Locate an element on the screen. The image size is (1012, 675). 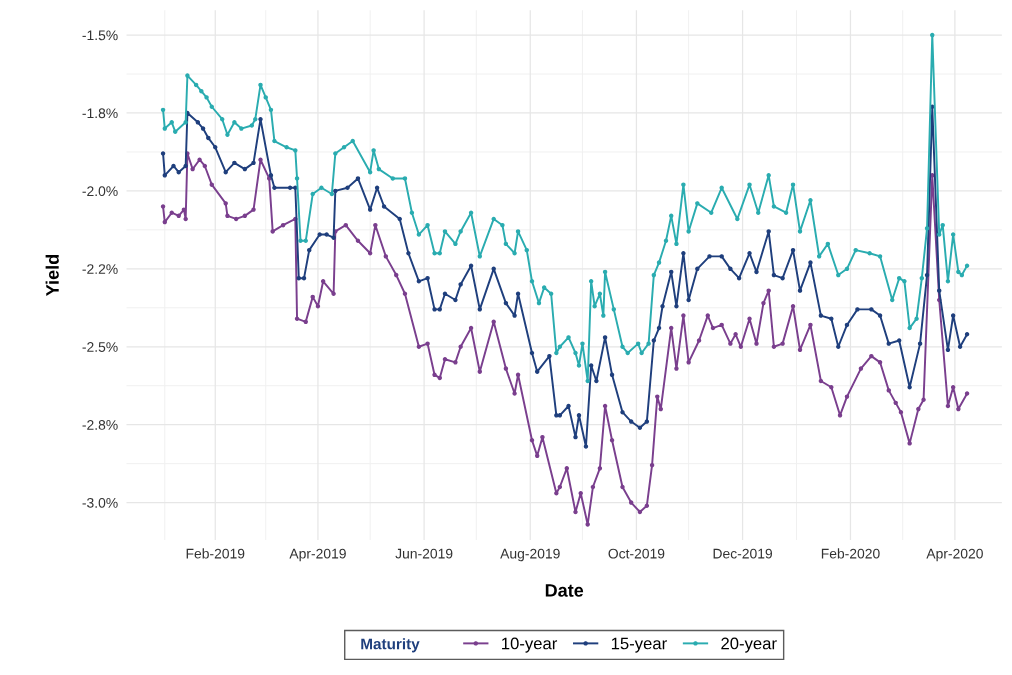
x-tick-label: Apr-2019 is located at coordinates (317, 555).